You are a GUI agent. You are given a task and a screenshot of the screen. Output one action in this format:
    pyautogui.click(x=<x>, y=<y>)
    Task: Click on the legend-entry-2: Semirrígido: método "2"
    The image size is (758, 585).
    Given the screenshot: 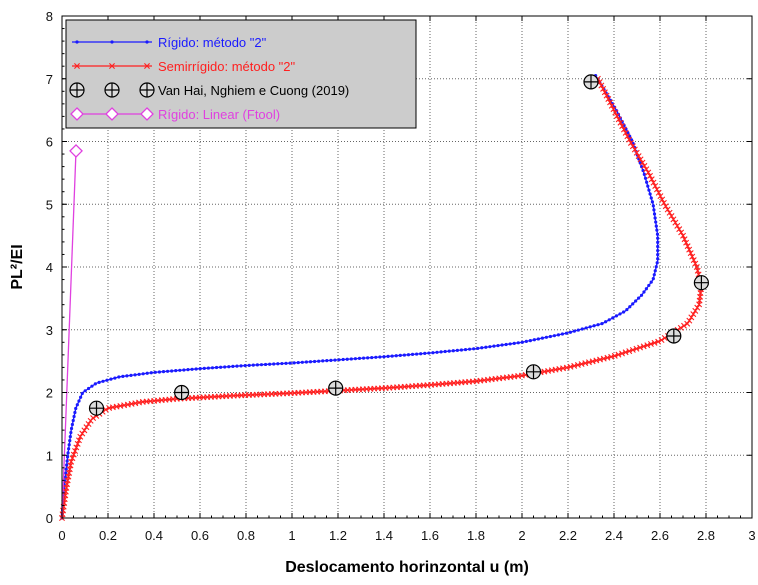 What is the action you would take?
    pyautogui.click(x=184, y=66)
    